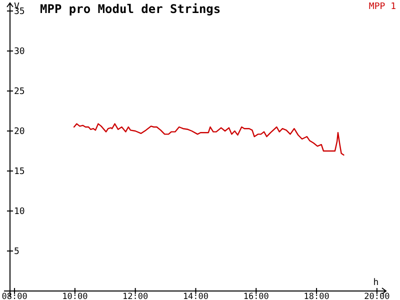 The width and height of the screenshot is (400, 300). I want to click on chart-title: MPP pro Modul der Strings, so click(130, 9).